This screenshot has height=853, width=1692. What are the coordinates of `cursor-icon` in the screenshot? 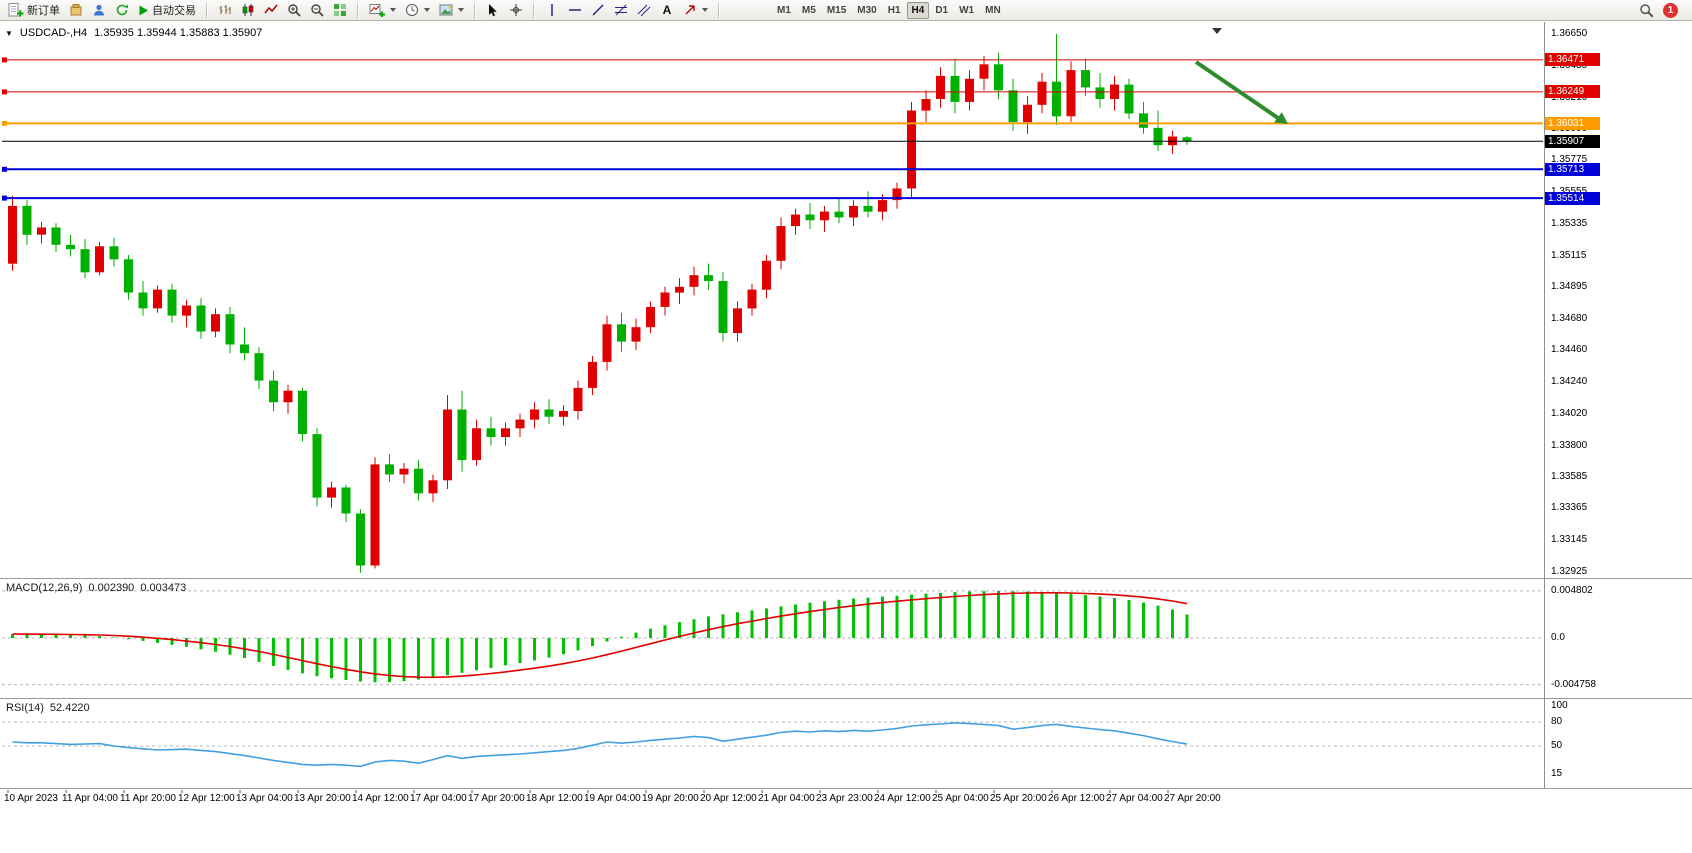 It's located at (493, 10).